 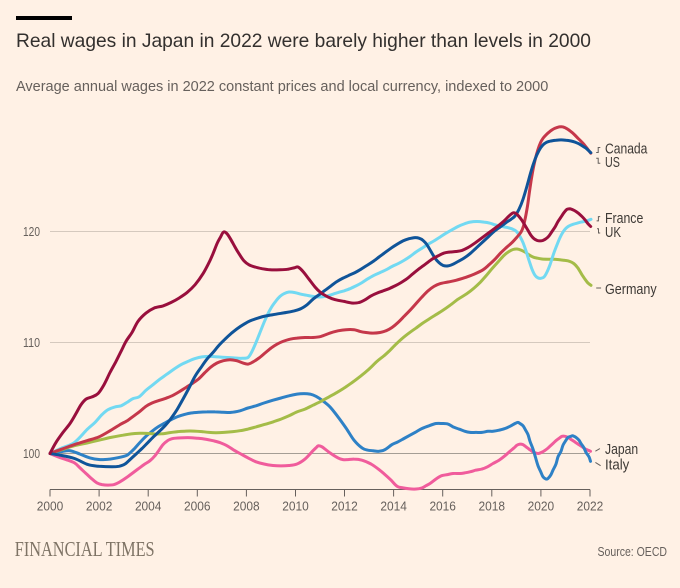 What do you see at coordinates (626, 149) in the screenshot?
I see `svg-text: Canada` at bounding box center [626, 149].